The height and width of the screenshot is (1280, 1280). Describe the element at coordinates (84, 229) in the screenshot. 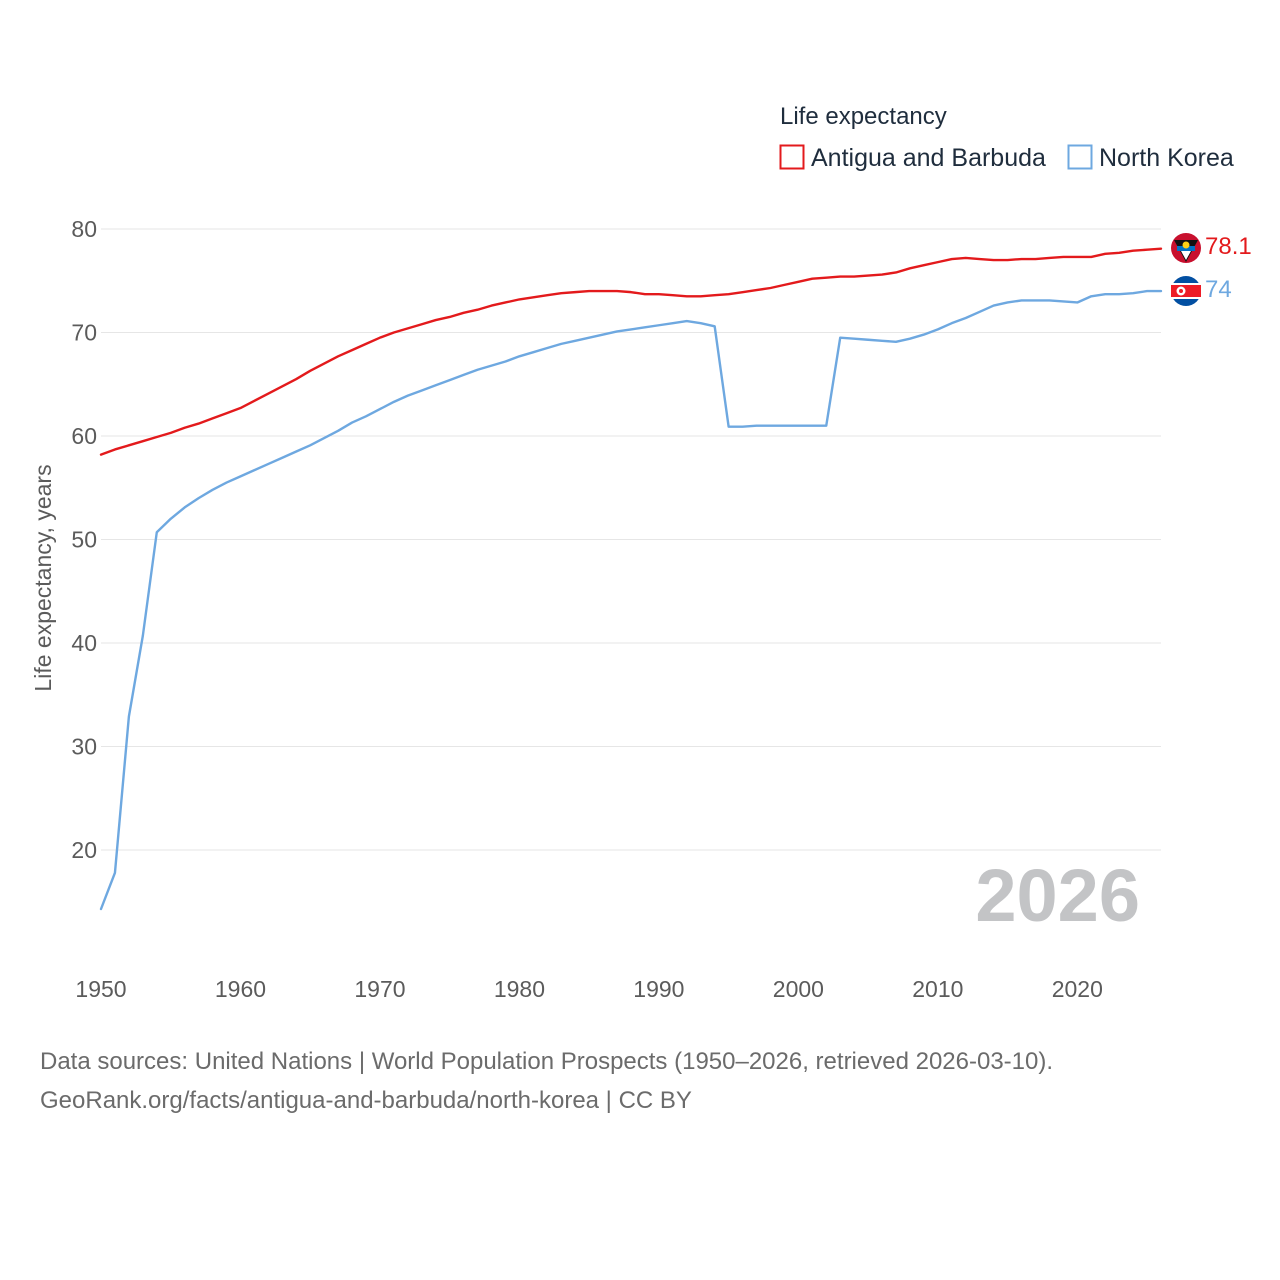

I see `y-tick-label-80: 80` at that location.